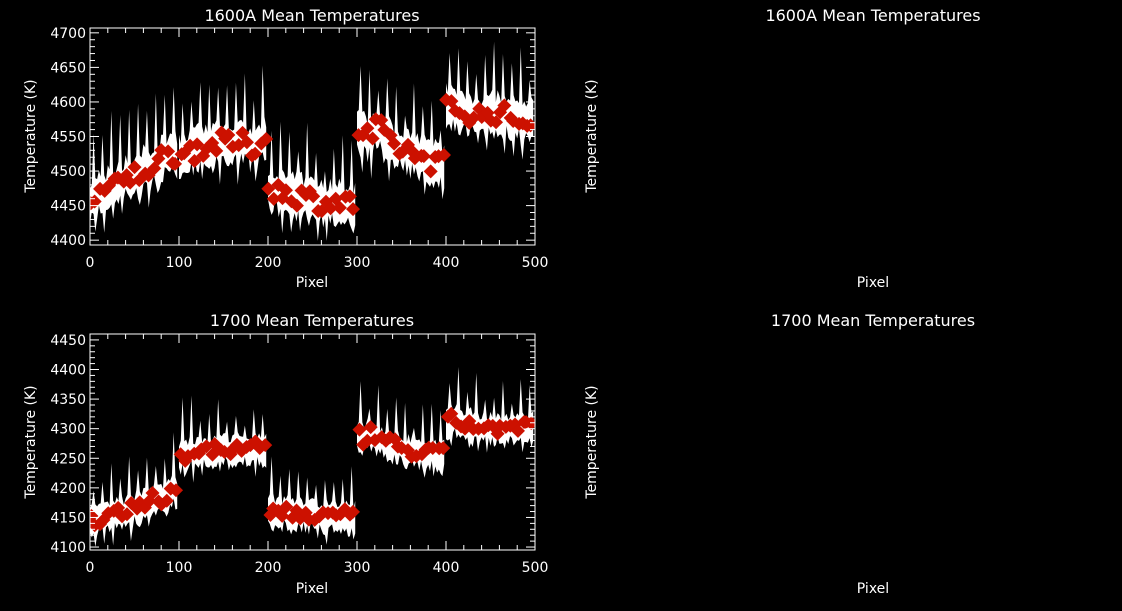  Describe the element at coordinates (68, 489) in the screenshot. I see `y-tick-label: 4200` at that location.